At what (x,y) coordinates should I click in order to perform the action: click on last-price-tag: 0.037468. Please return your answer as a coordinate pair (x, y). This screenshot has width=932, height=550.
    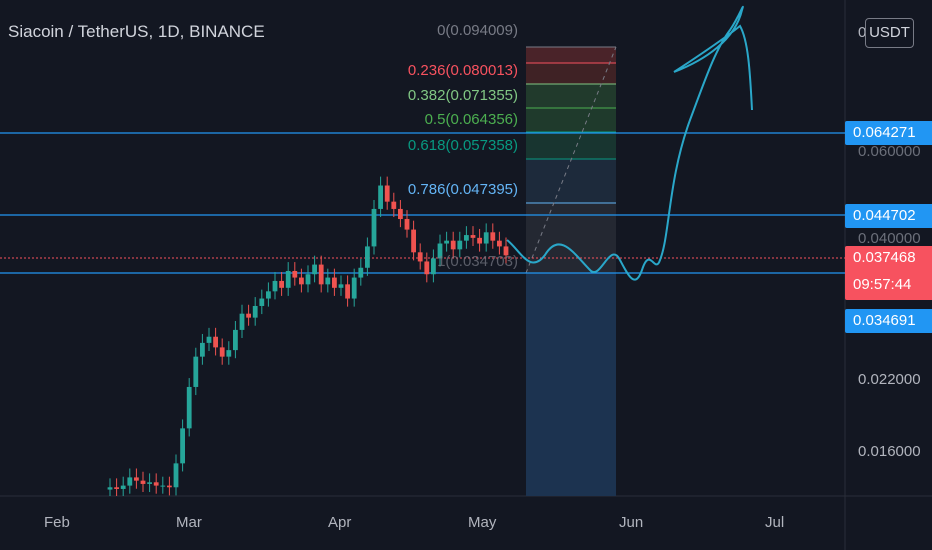
    Looking at the image, I should click on (888, 258).